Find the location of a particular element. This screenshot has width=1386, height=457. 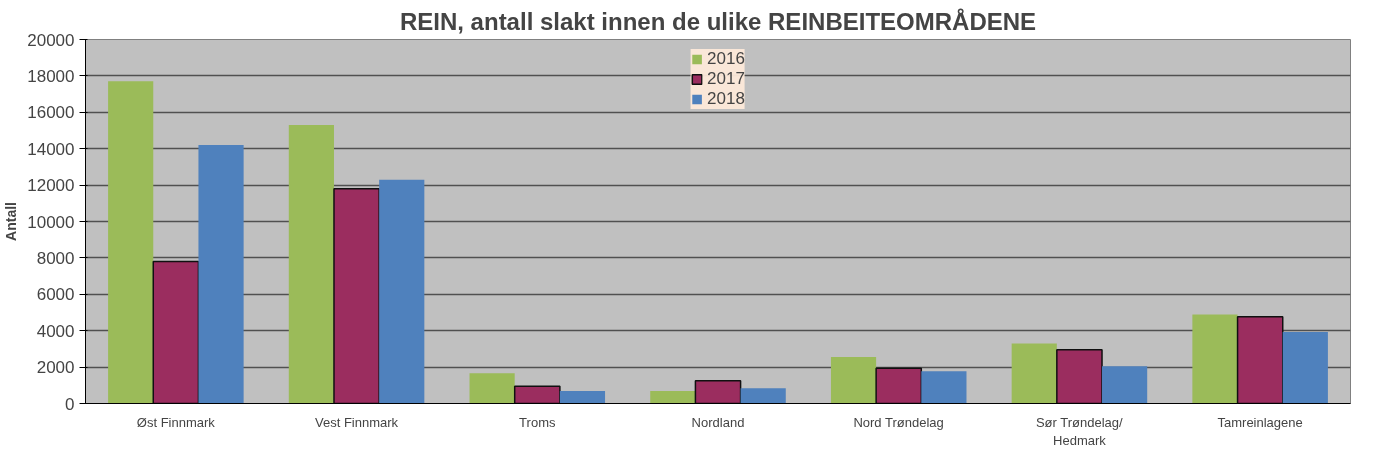

y-tick-label: 6000 is located at coordinates (55, 295).